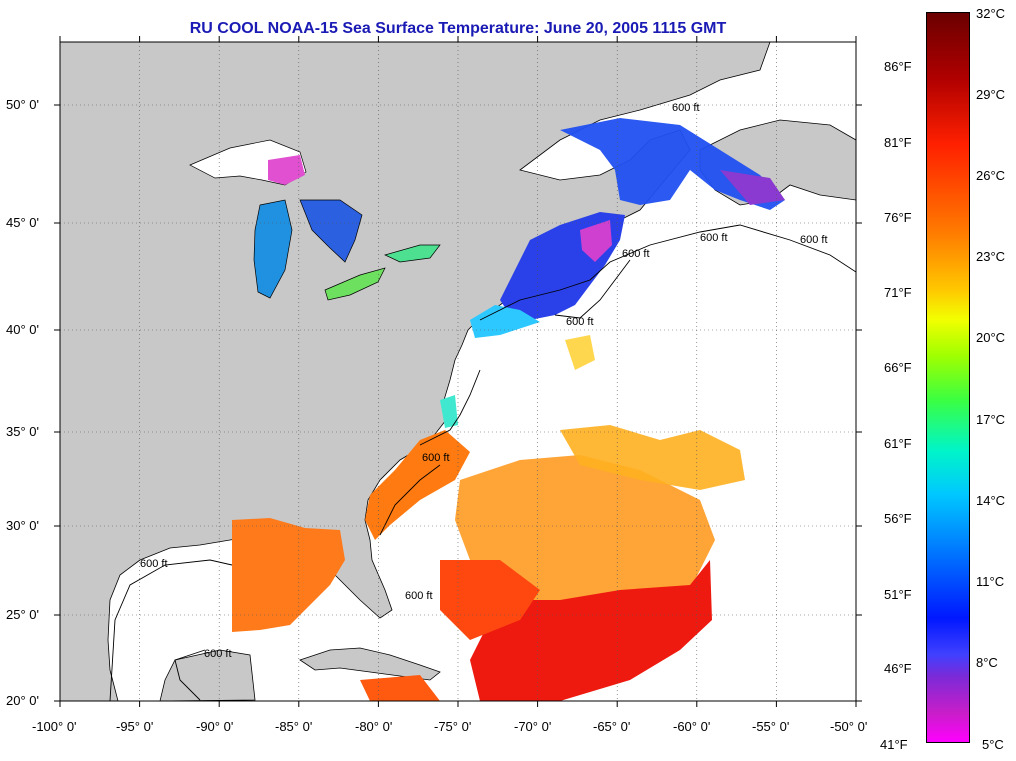  Describe the element at coordinates (672, 164) in the screenshot. I see `sst-gulf-st-lawrence` at that location.